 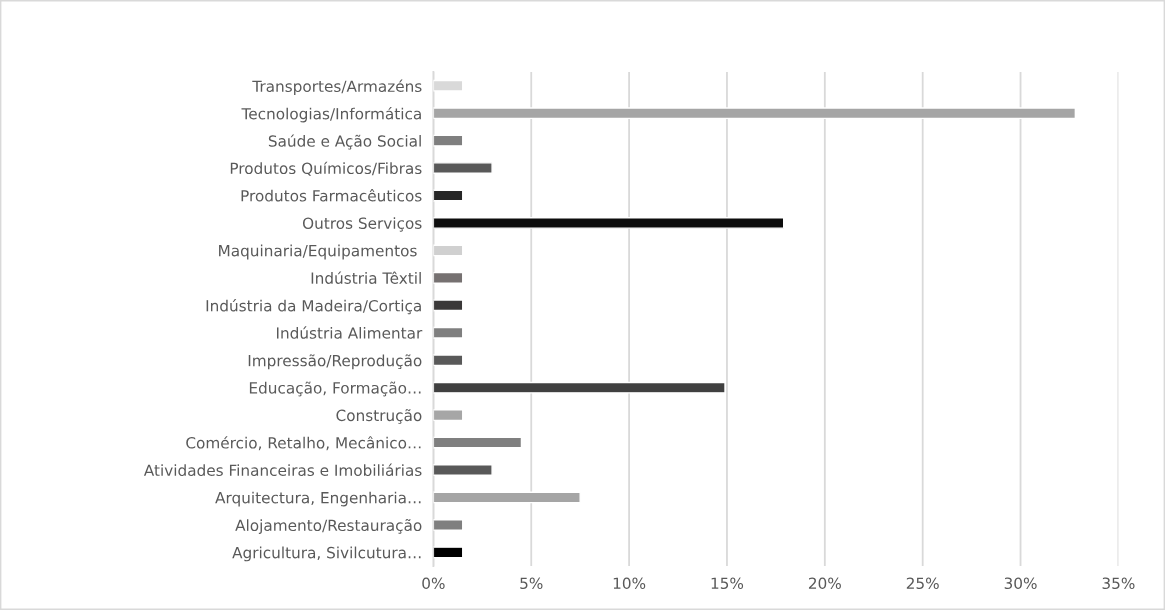 I want to click on y-tick-label: Construção, so click(x=379, y=416).